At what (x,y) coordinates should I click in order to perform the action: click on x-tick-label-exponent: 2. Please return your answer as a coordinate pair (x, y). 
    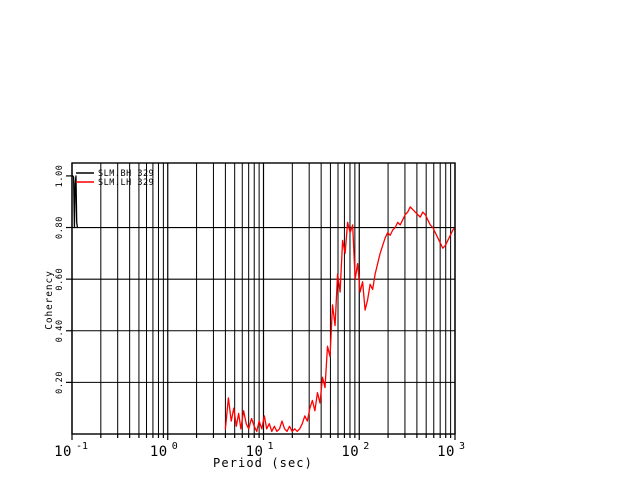
    Looking at the image, I should click on (366, 446).